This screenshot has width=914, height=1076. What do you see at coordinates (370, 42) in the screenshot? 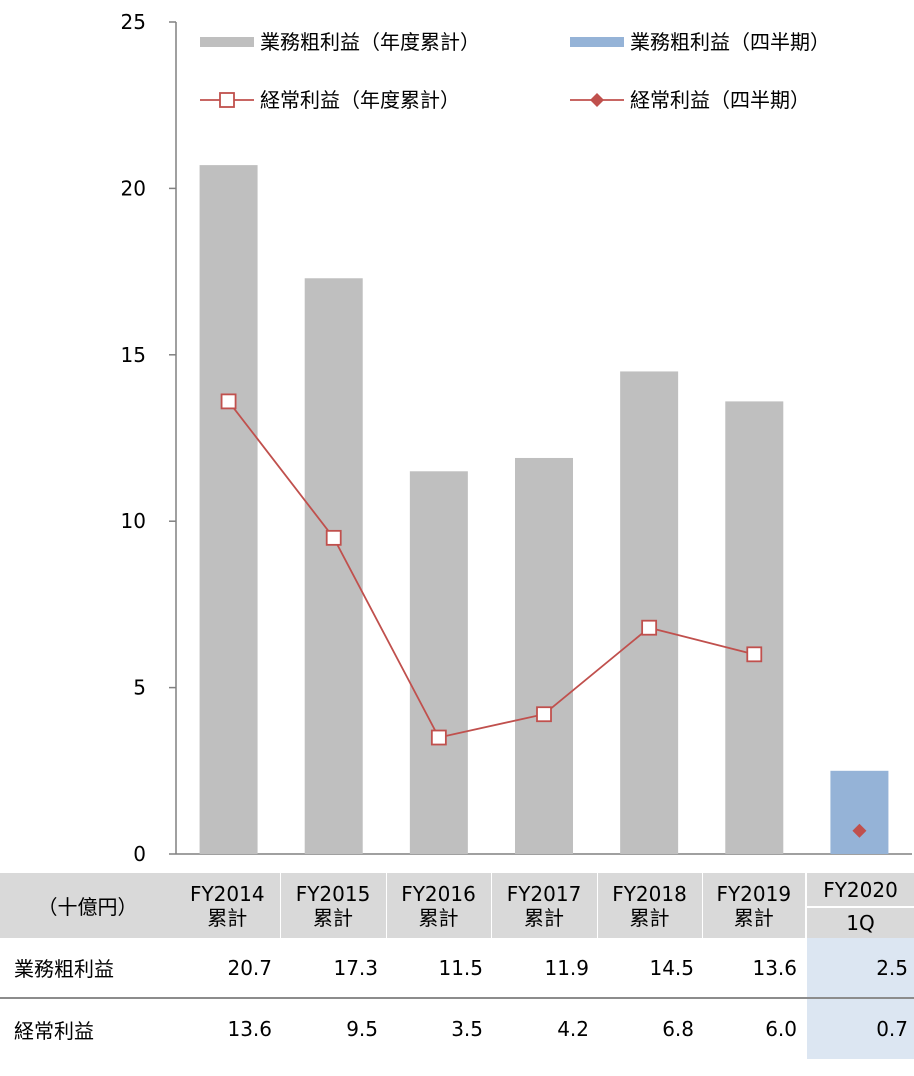
I see `legend-label: 業務粗利益（年度累計）` at bounding box center [370, 42].